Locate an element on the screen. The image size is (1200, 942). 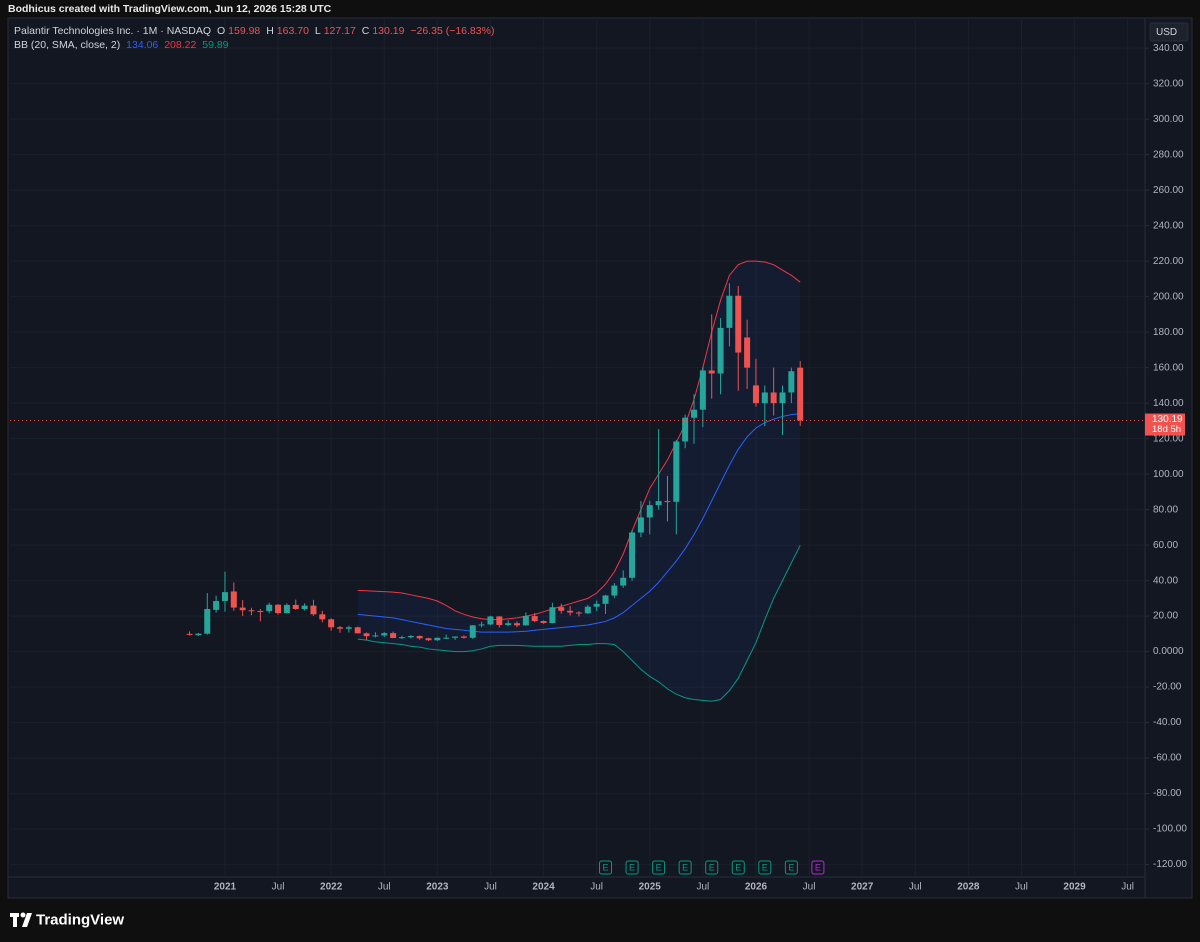
brand: TradingView is located at coordinates (80, 919).